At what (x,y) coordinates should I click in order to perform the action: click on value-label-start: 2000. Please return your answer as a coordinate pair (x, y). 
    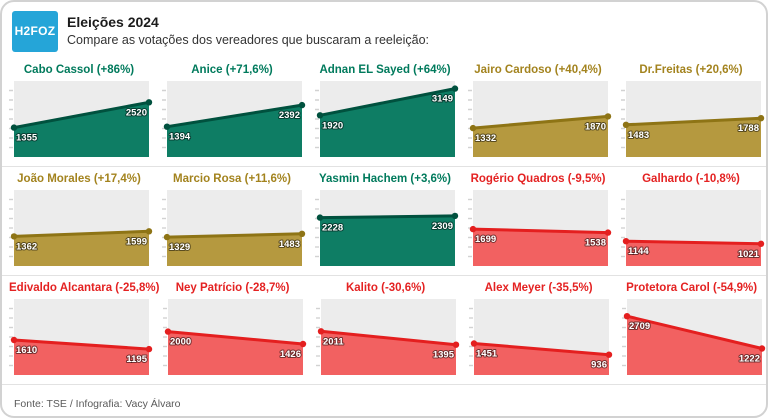
    Looking at the image, I should click on (180, 342).